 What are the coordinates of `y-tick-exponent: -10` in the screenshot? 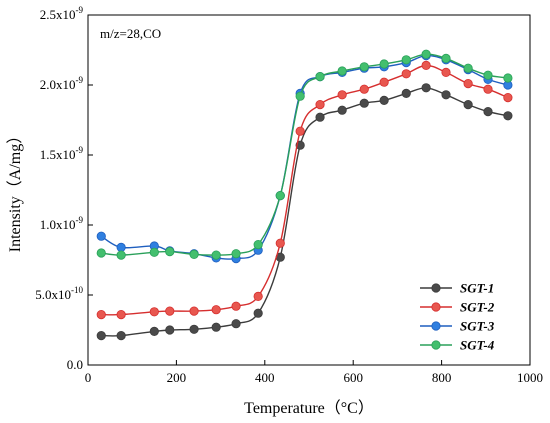 It's located at (77, 290).